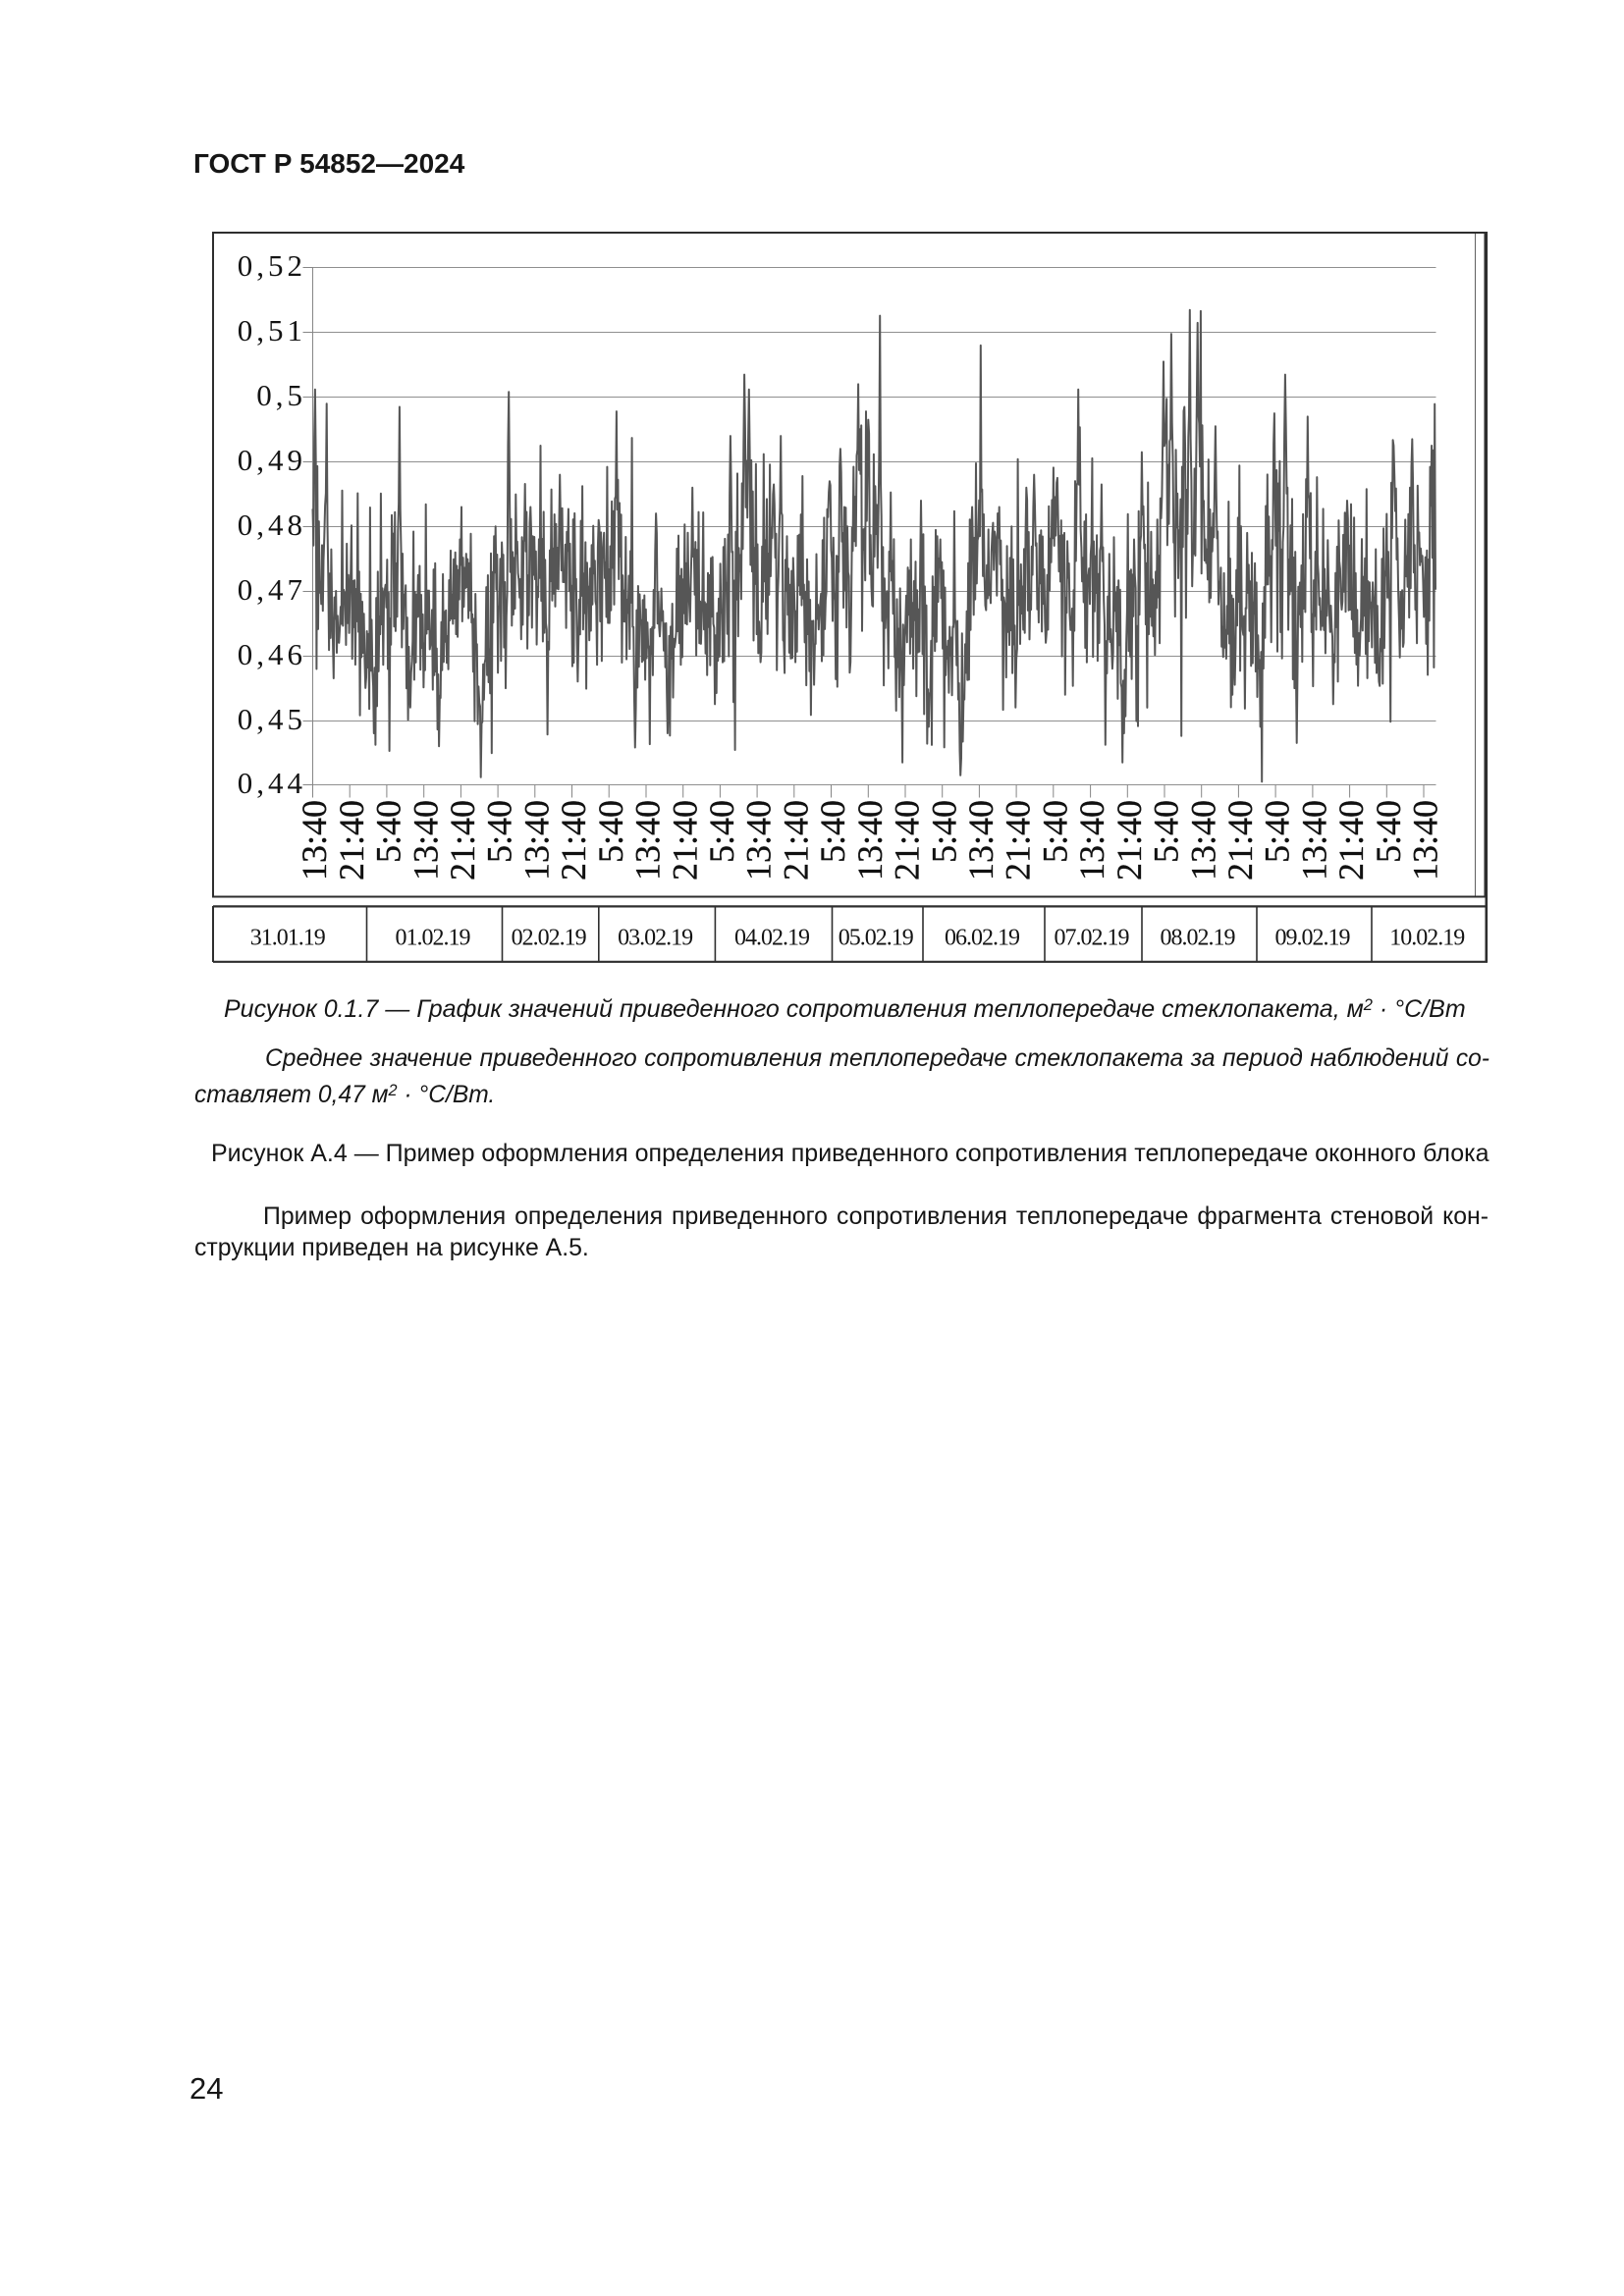  Describe the element at coordinates (1427, 938) in the screenshot. I see `svg-text: 10.02.19` at that location.